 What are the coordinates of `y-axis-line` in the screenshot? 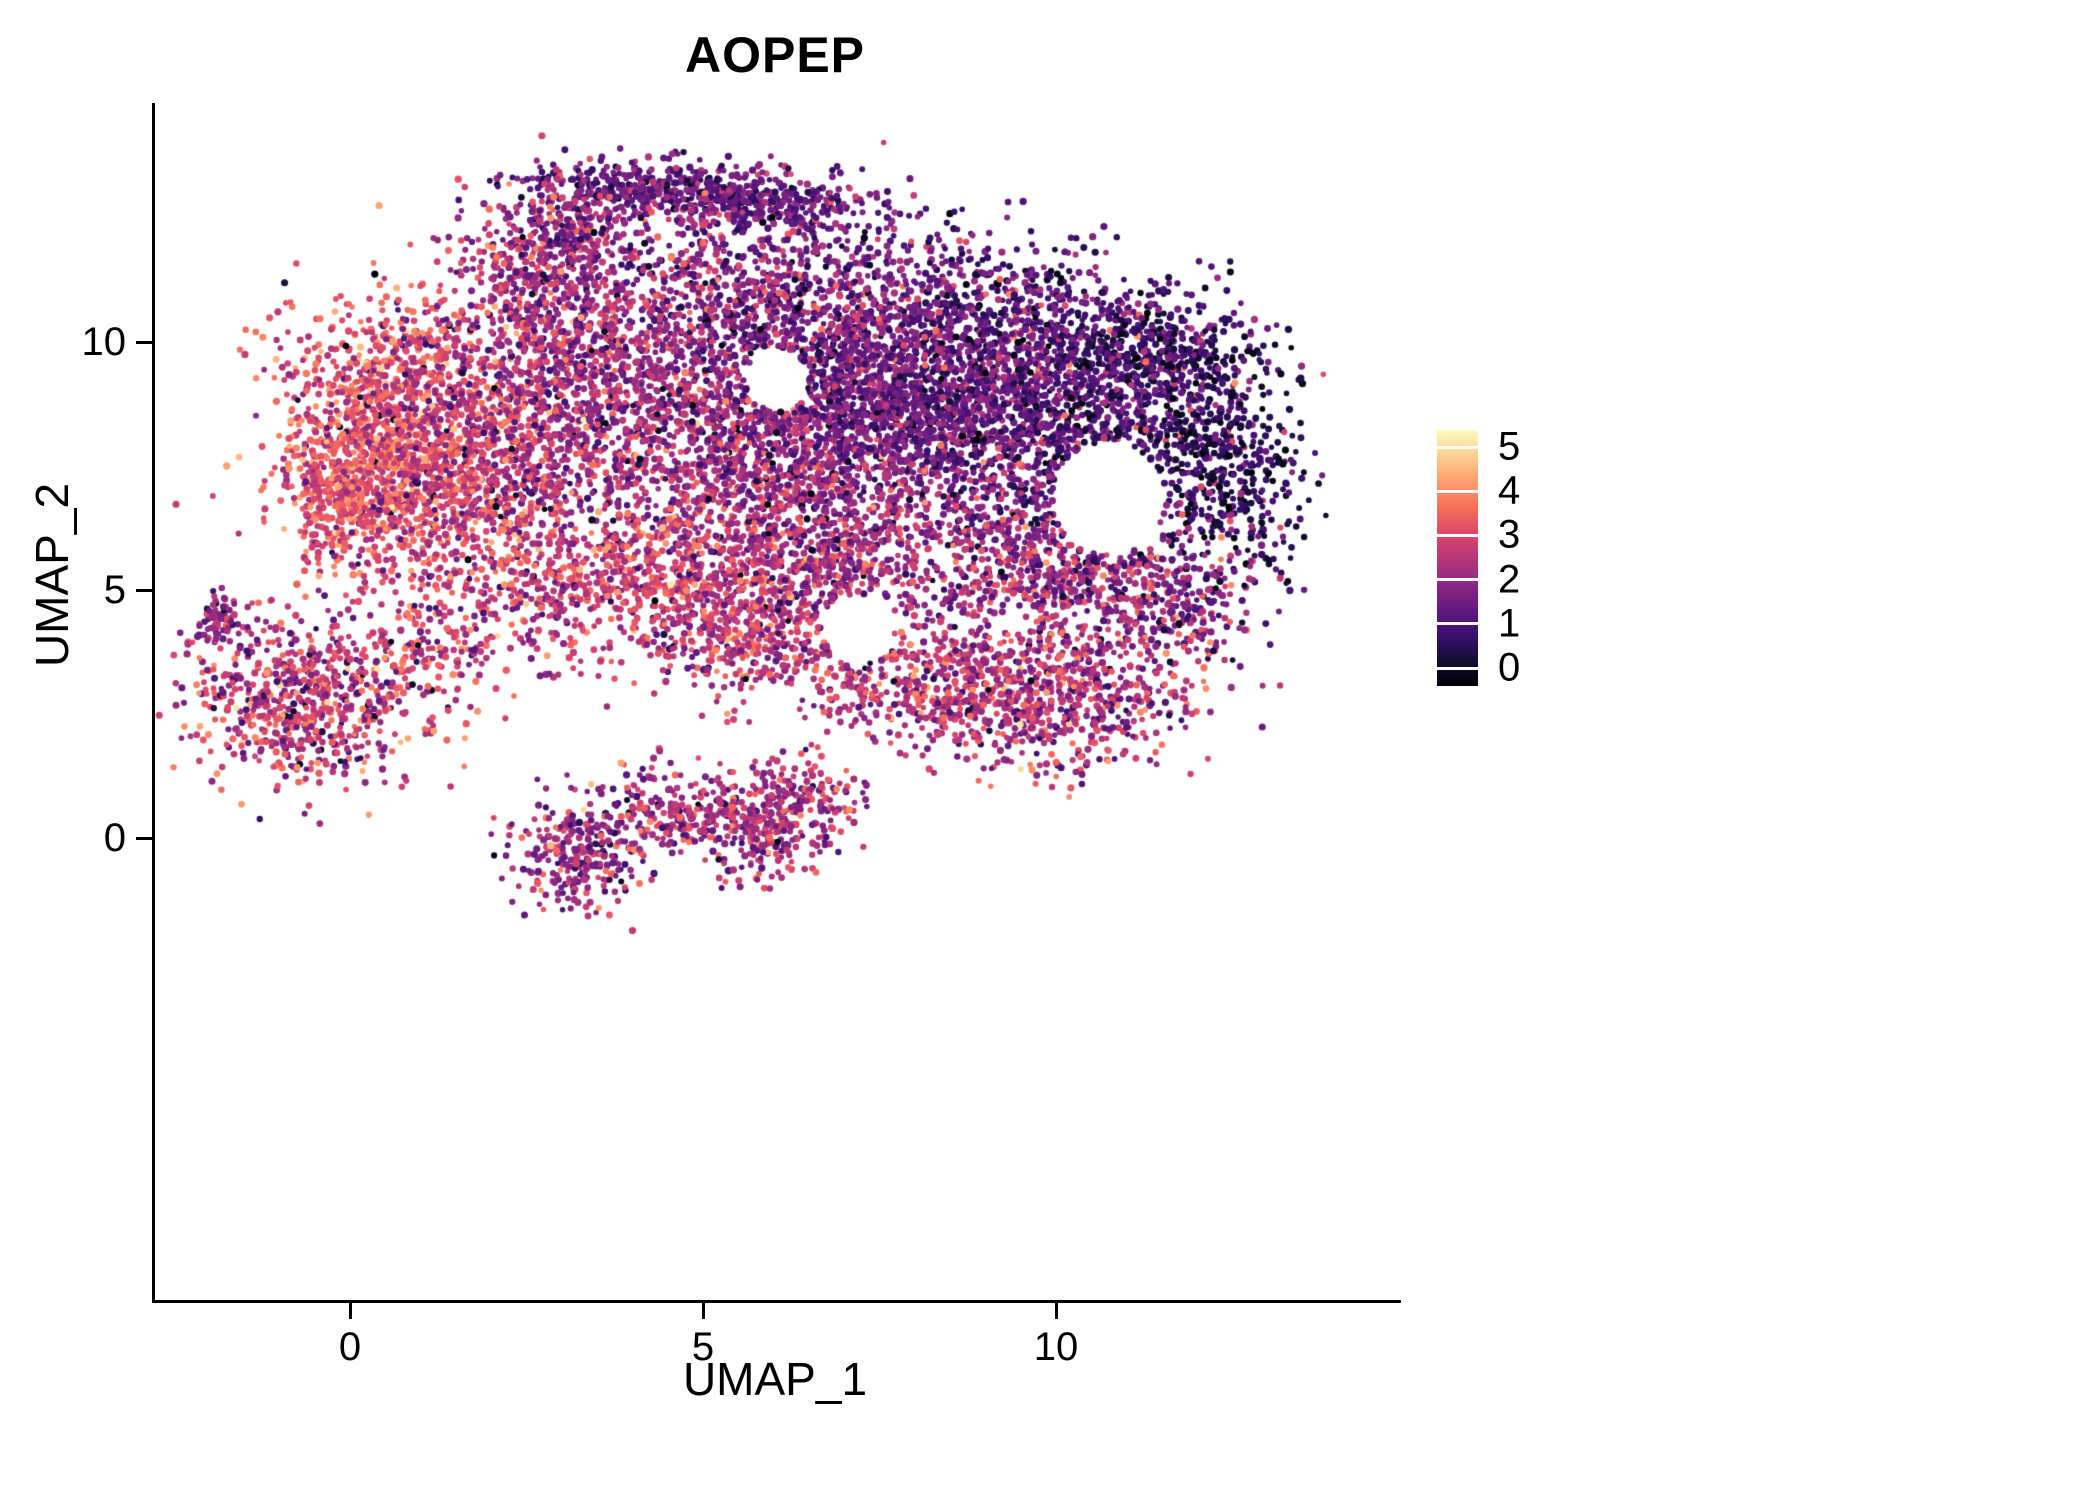 It's located at (153, 703).